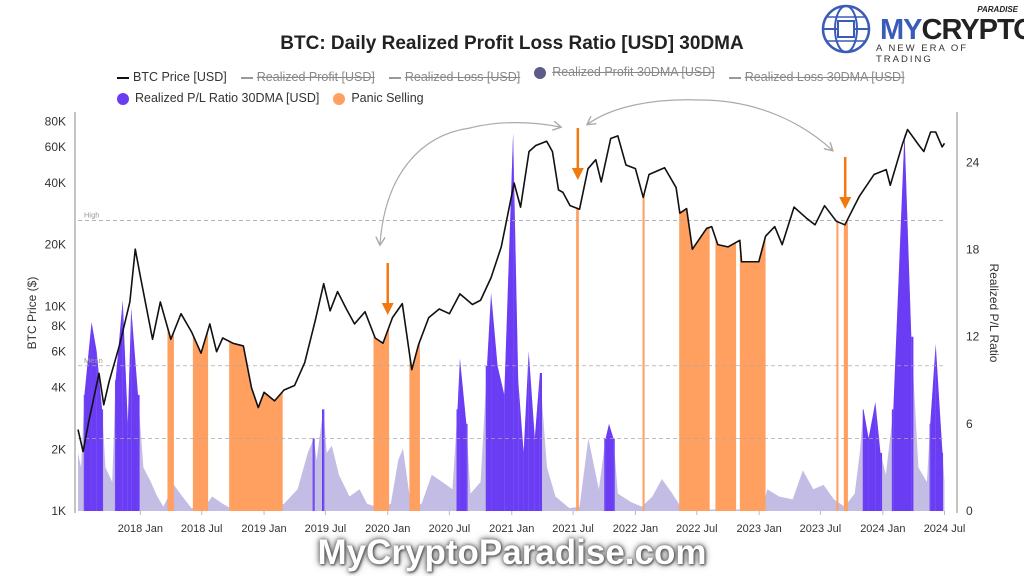 Image resolution: width=1024 pixels, height=576 pixels. Describe the element at coordinates (387, 529) in the screenshot. I see `x-tick-label: 2020 Jan` at that location.